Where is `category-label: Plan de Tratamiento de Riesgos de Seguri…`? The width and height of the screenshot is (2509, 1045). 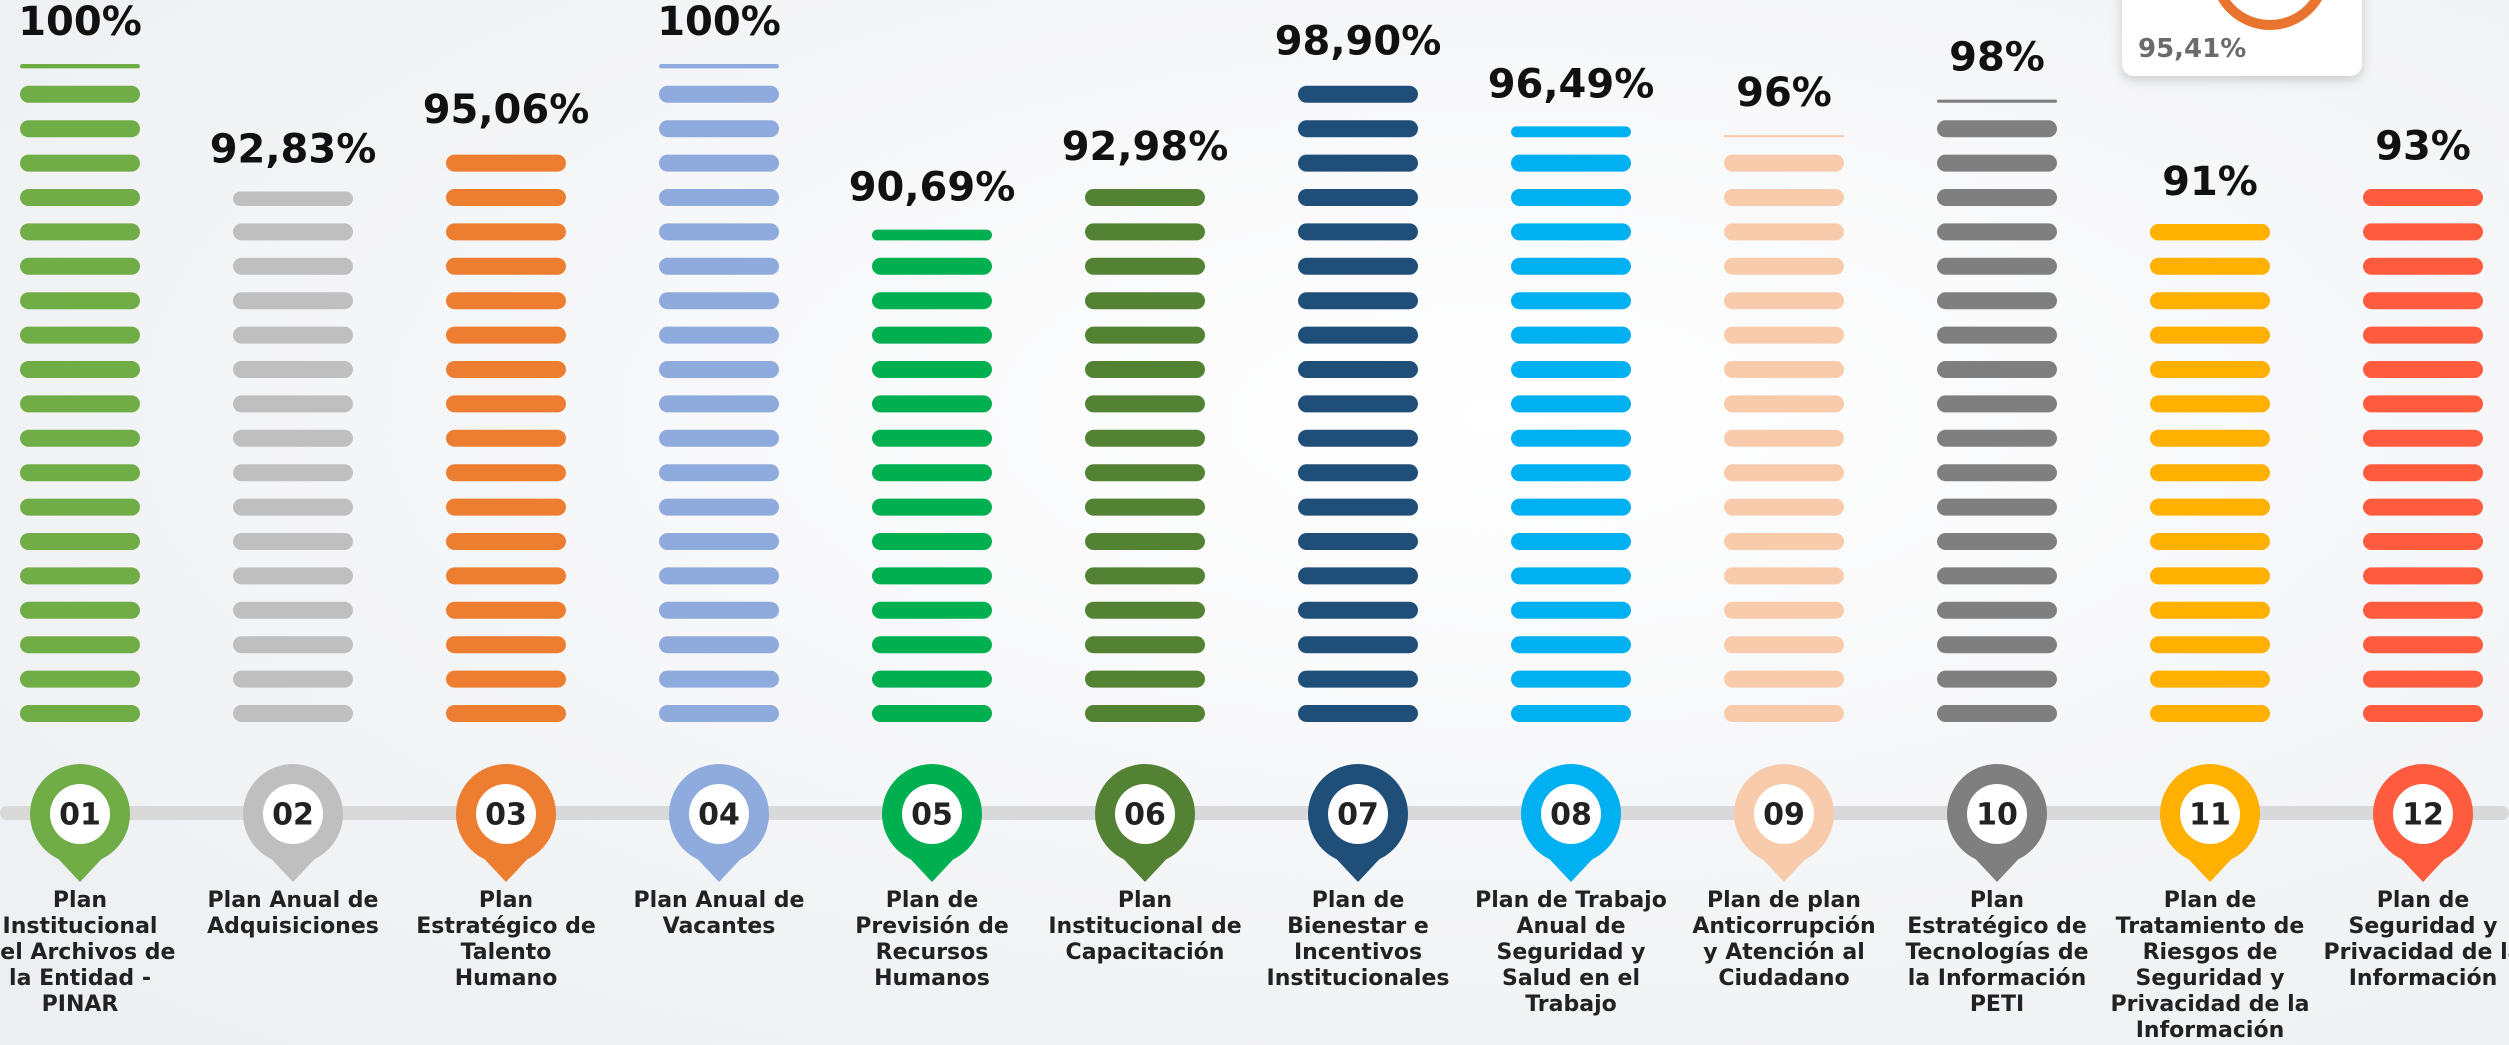 category-label: Plan de Tratamiento de Riesgos de Seguri… is located at coordinates (2210, 965).